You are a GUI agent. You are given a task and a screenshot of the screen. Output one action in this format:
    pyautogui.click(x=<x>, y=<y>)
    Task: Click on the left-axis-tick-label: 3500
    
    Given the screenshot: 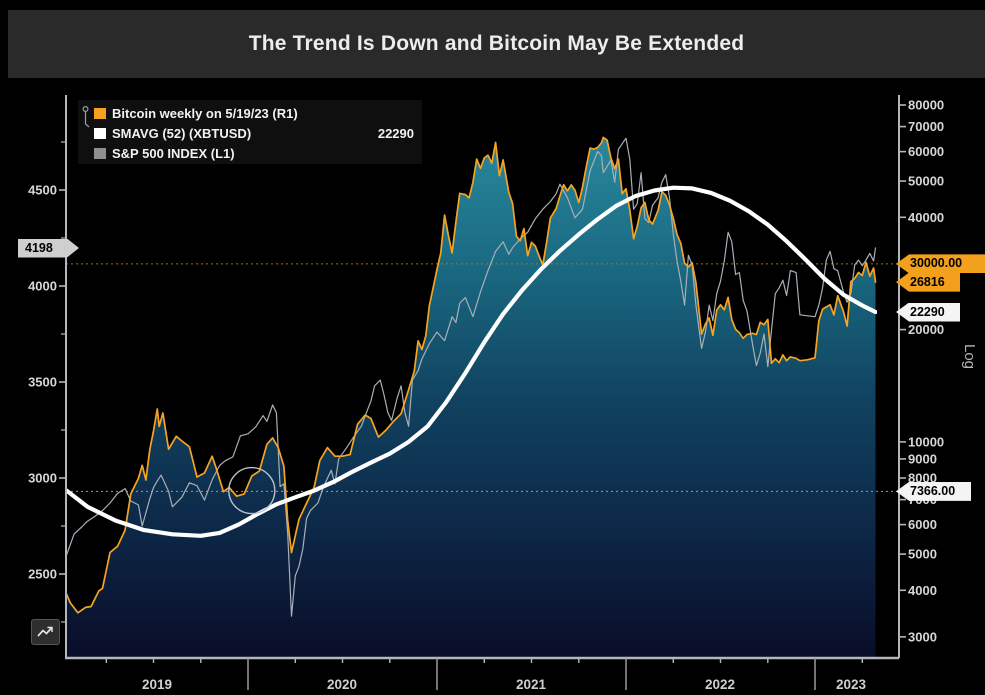 What is the action you would take?
    pyautogui.click(x=42, y=382)
    